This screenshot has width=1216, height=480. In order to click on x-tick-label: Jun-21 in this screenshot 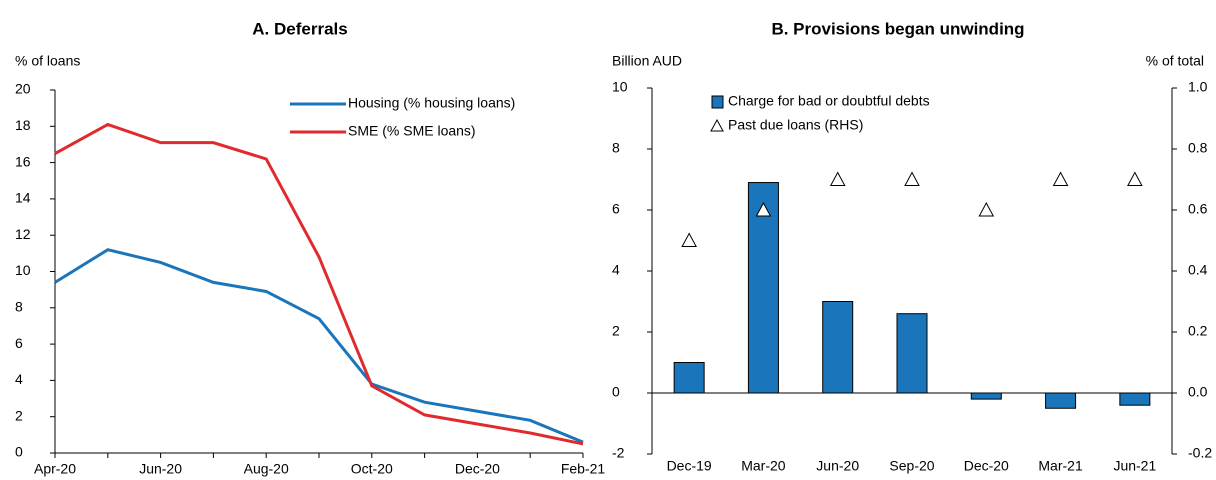, I will do `click(1134, 466)`.